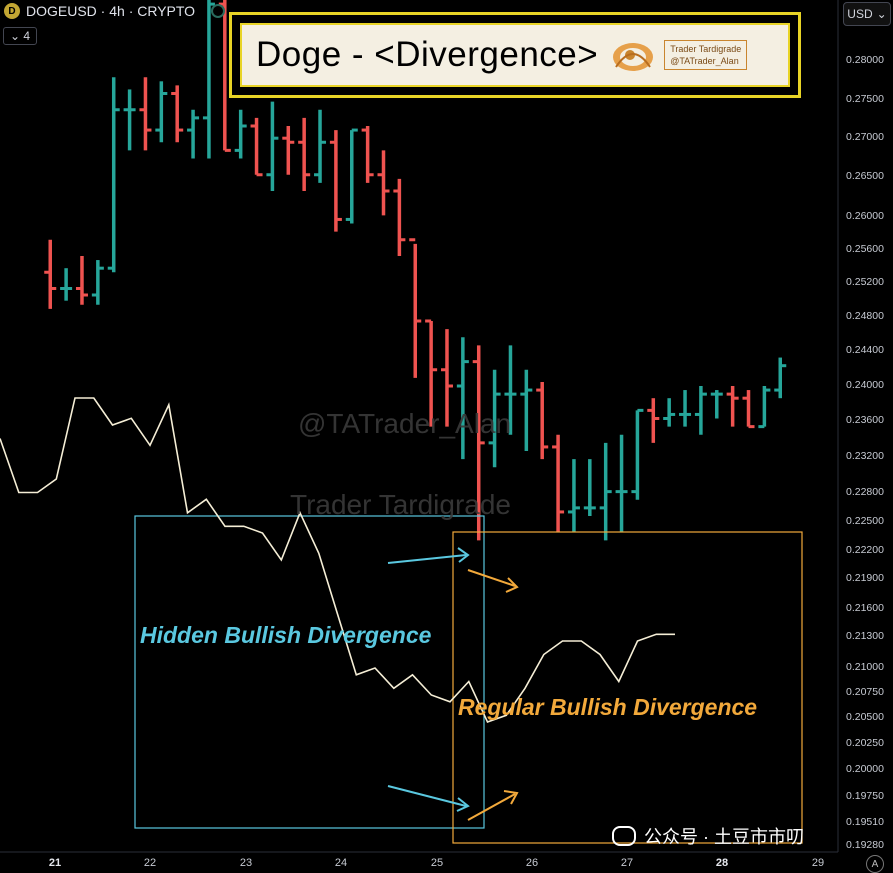  I want to click on auto-scale-button: A, so click(875, 864).